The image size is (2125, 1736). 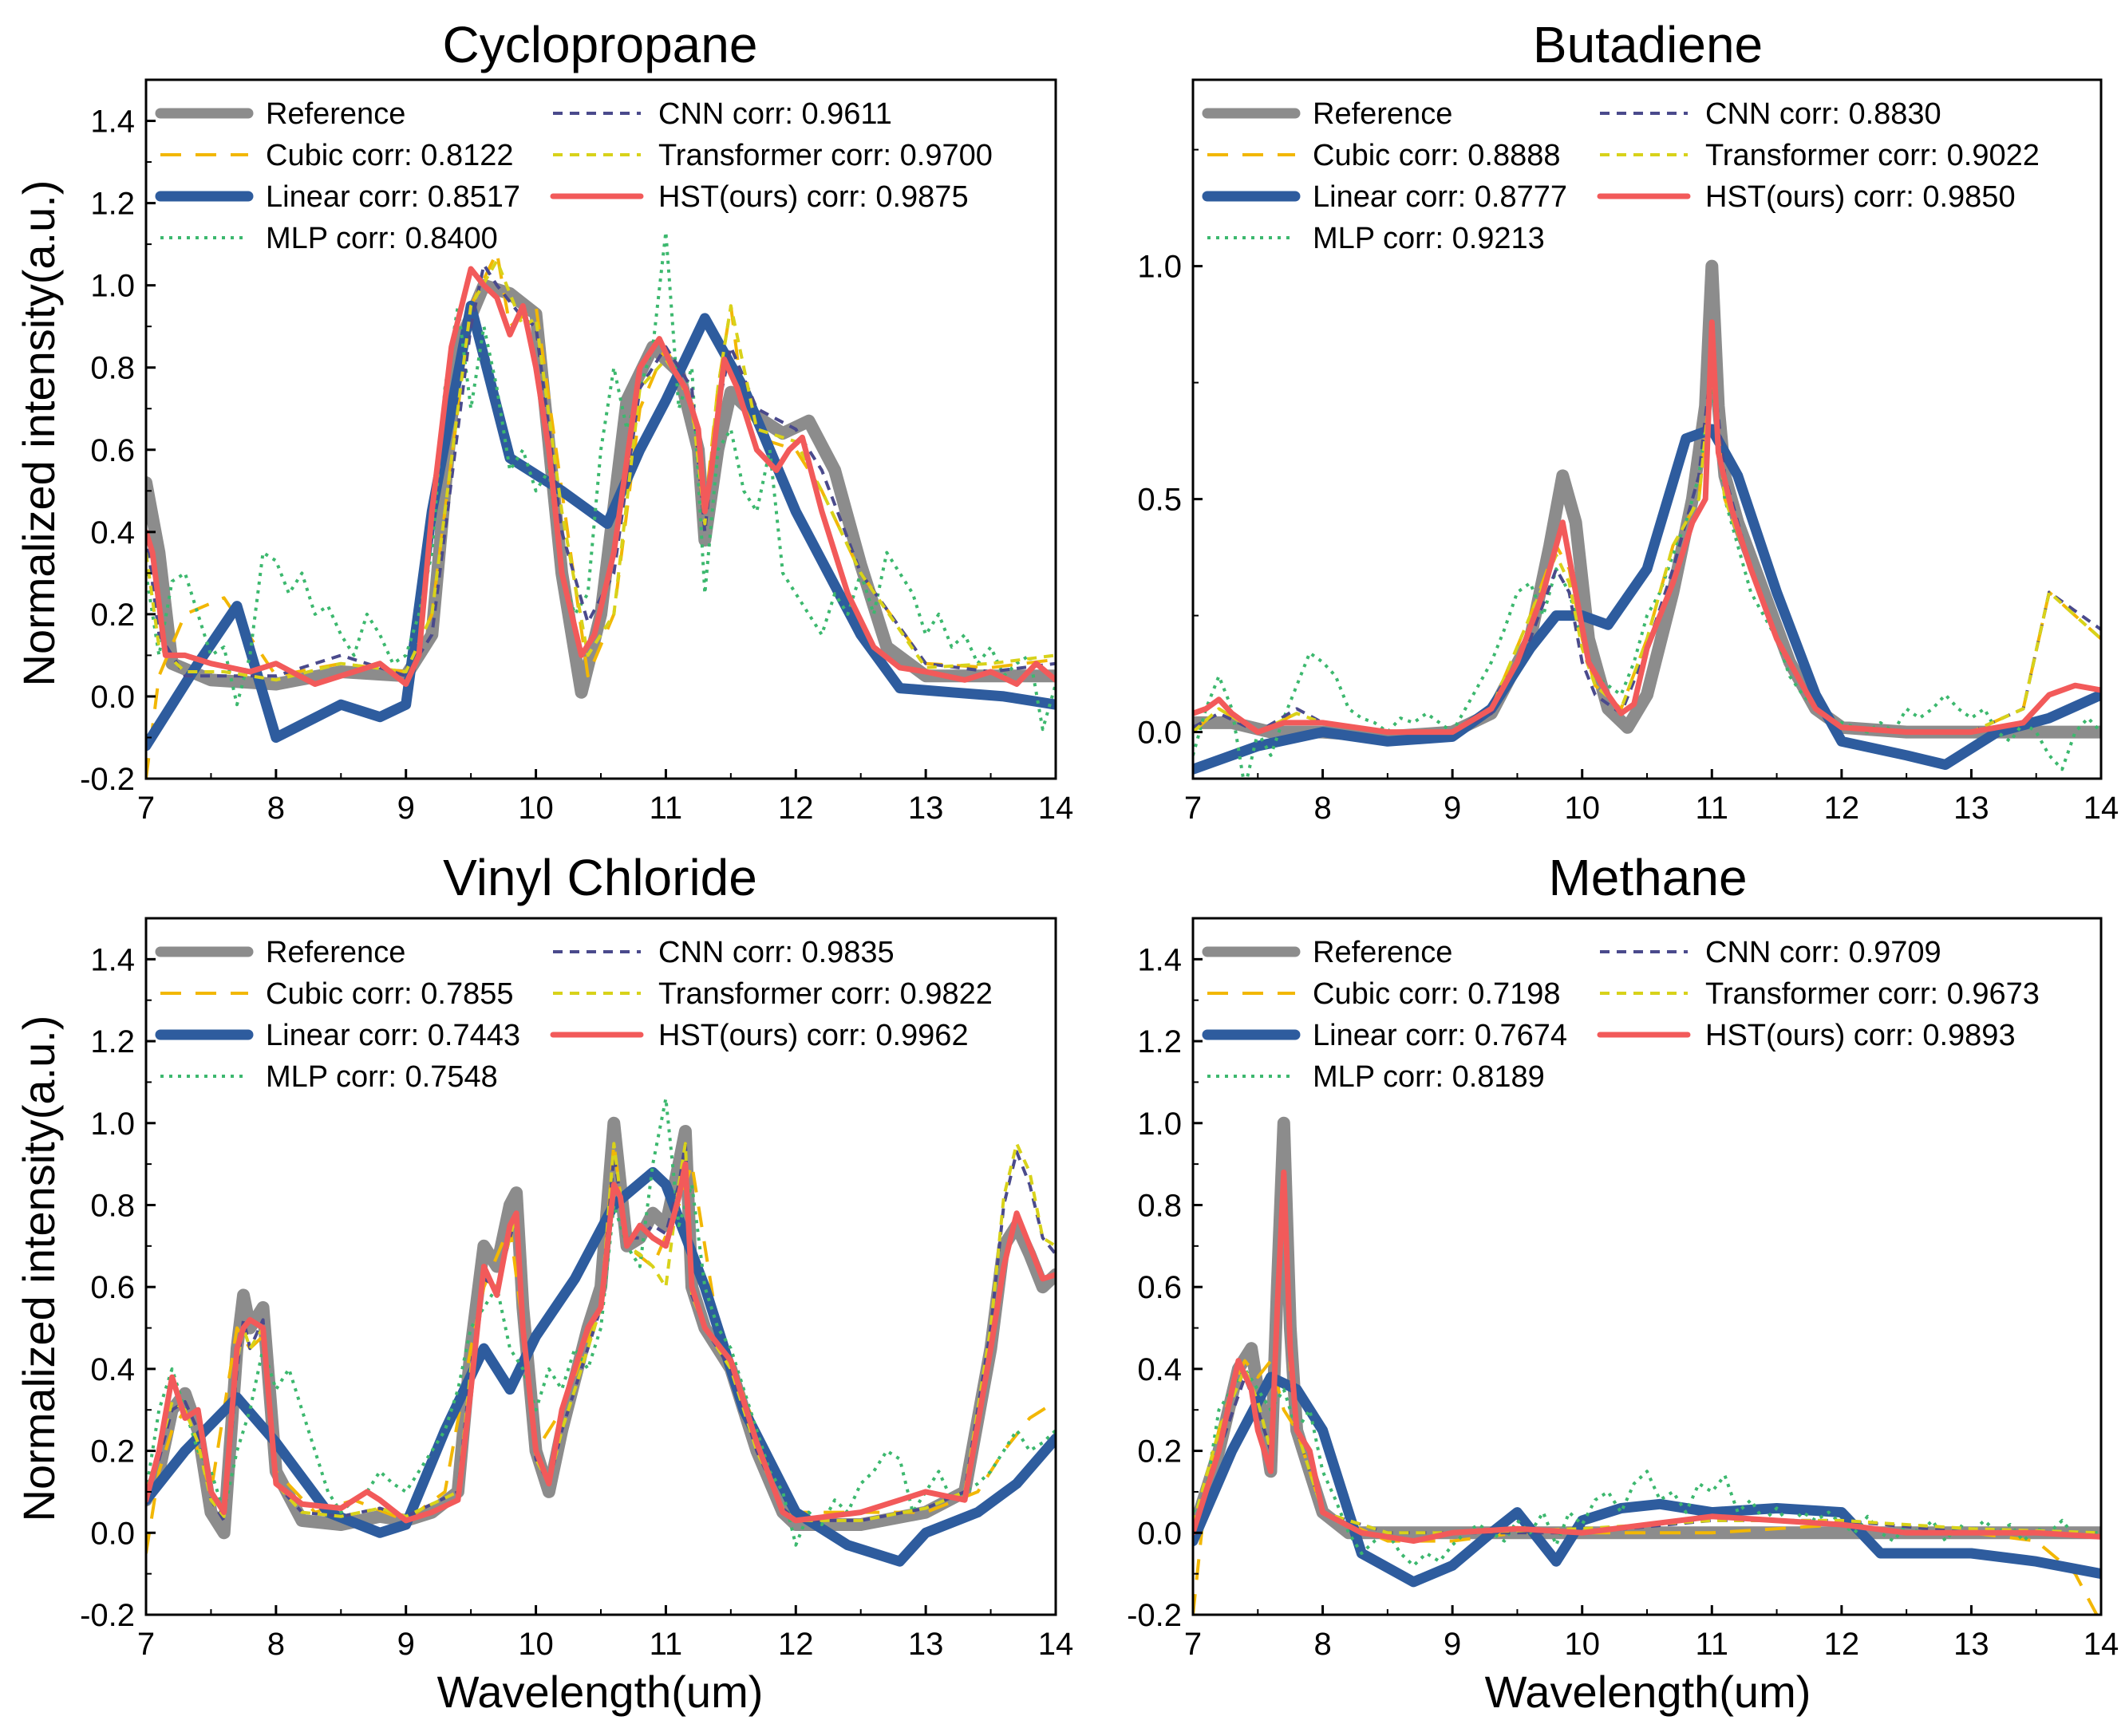 What do you see at coordinates (1437, 155) in the screenshot?
I see `legend-label: Cubic corr: 0.8888` at bounding box center [1437, 155].